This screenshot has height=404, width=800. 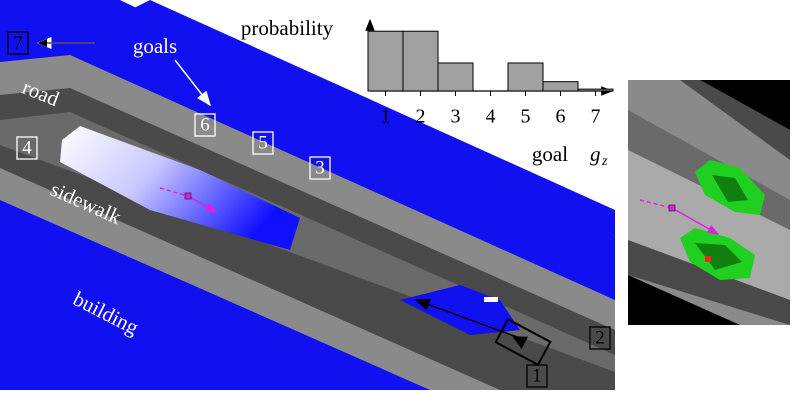 I want to click on goal-number: 1, so click(x=537, y=375).